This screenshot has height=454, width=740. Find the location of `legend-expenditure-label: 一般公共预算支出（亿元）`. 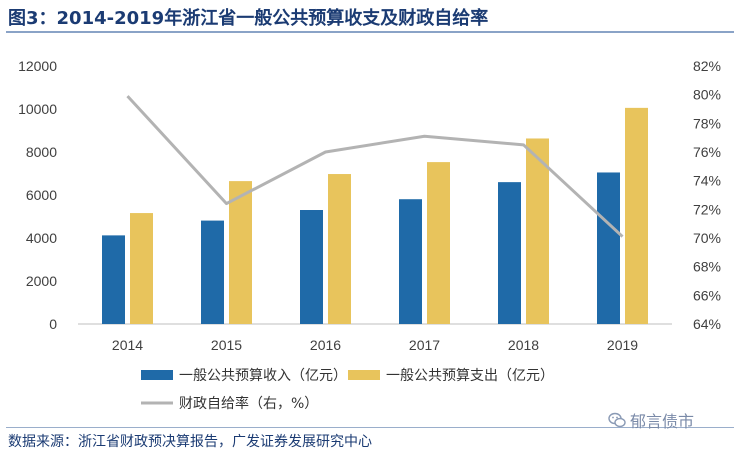

legend-expenditure-label: 一般公共预算支出（亿元） is located at coordinates (470, 376).